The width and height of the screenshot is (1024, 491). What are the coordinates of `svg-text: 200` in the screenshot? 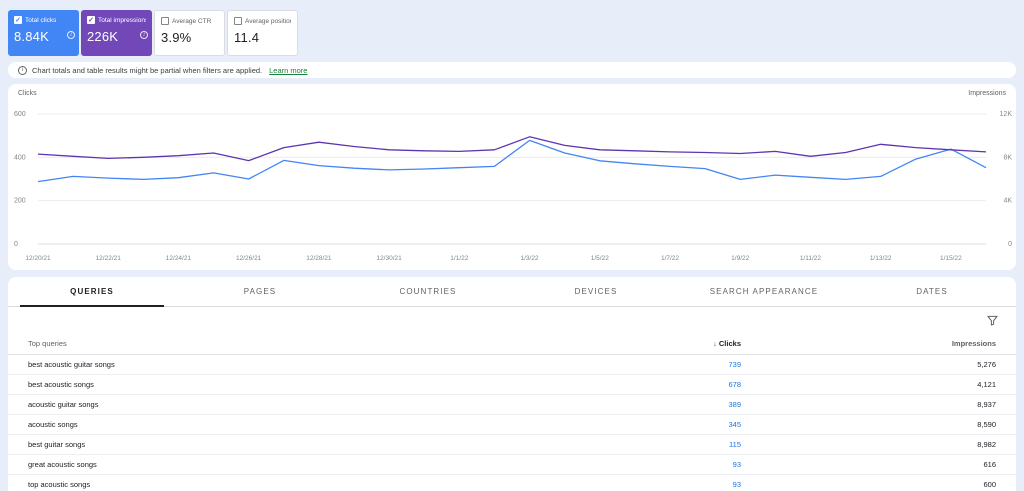 It's located at (20, 201).